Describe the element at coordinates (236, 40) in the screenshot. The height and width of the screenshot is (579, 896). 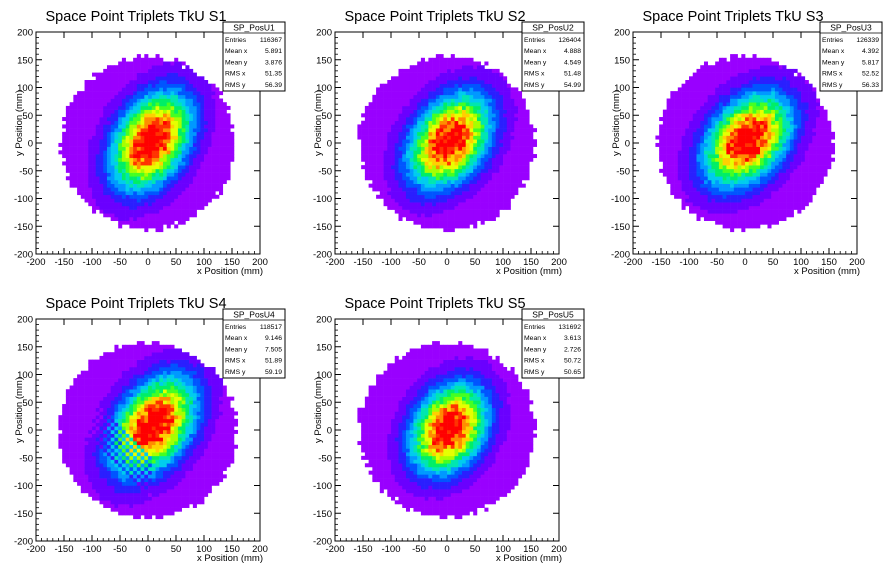
I see `stats-label: Entries` at that location.